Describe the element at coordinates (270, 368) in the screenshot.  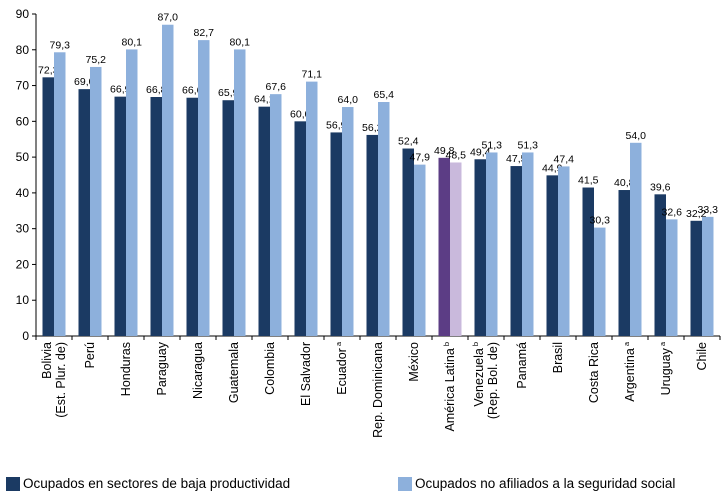
I see `category-label: Colombia` at that location.